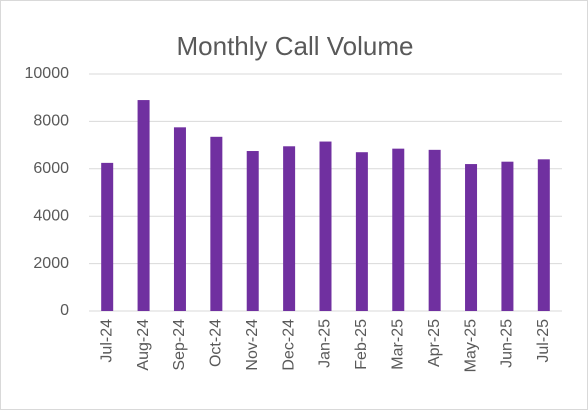 The height and width of the screenshot is (410, 588). What do you see at coordinates (470, 345) in the screenshot?
I see `x-tick-label: May-25` at bounding box center [470, 345].